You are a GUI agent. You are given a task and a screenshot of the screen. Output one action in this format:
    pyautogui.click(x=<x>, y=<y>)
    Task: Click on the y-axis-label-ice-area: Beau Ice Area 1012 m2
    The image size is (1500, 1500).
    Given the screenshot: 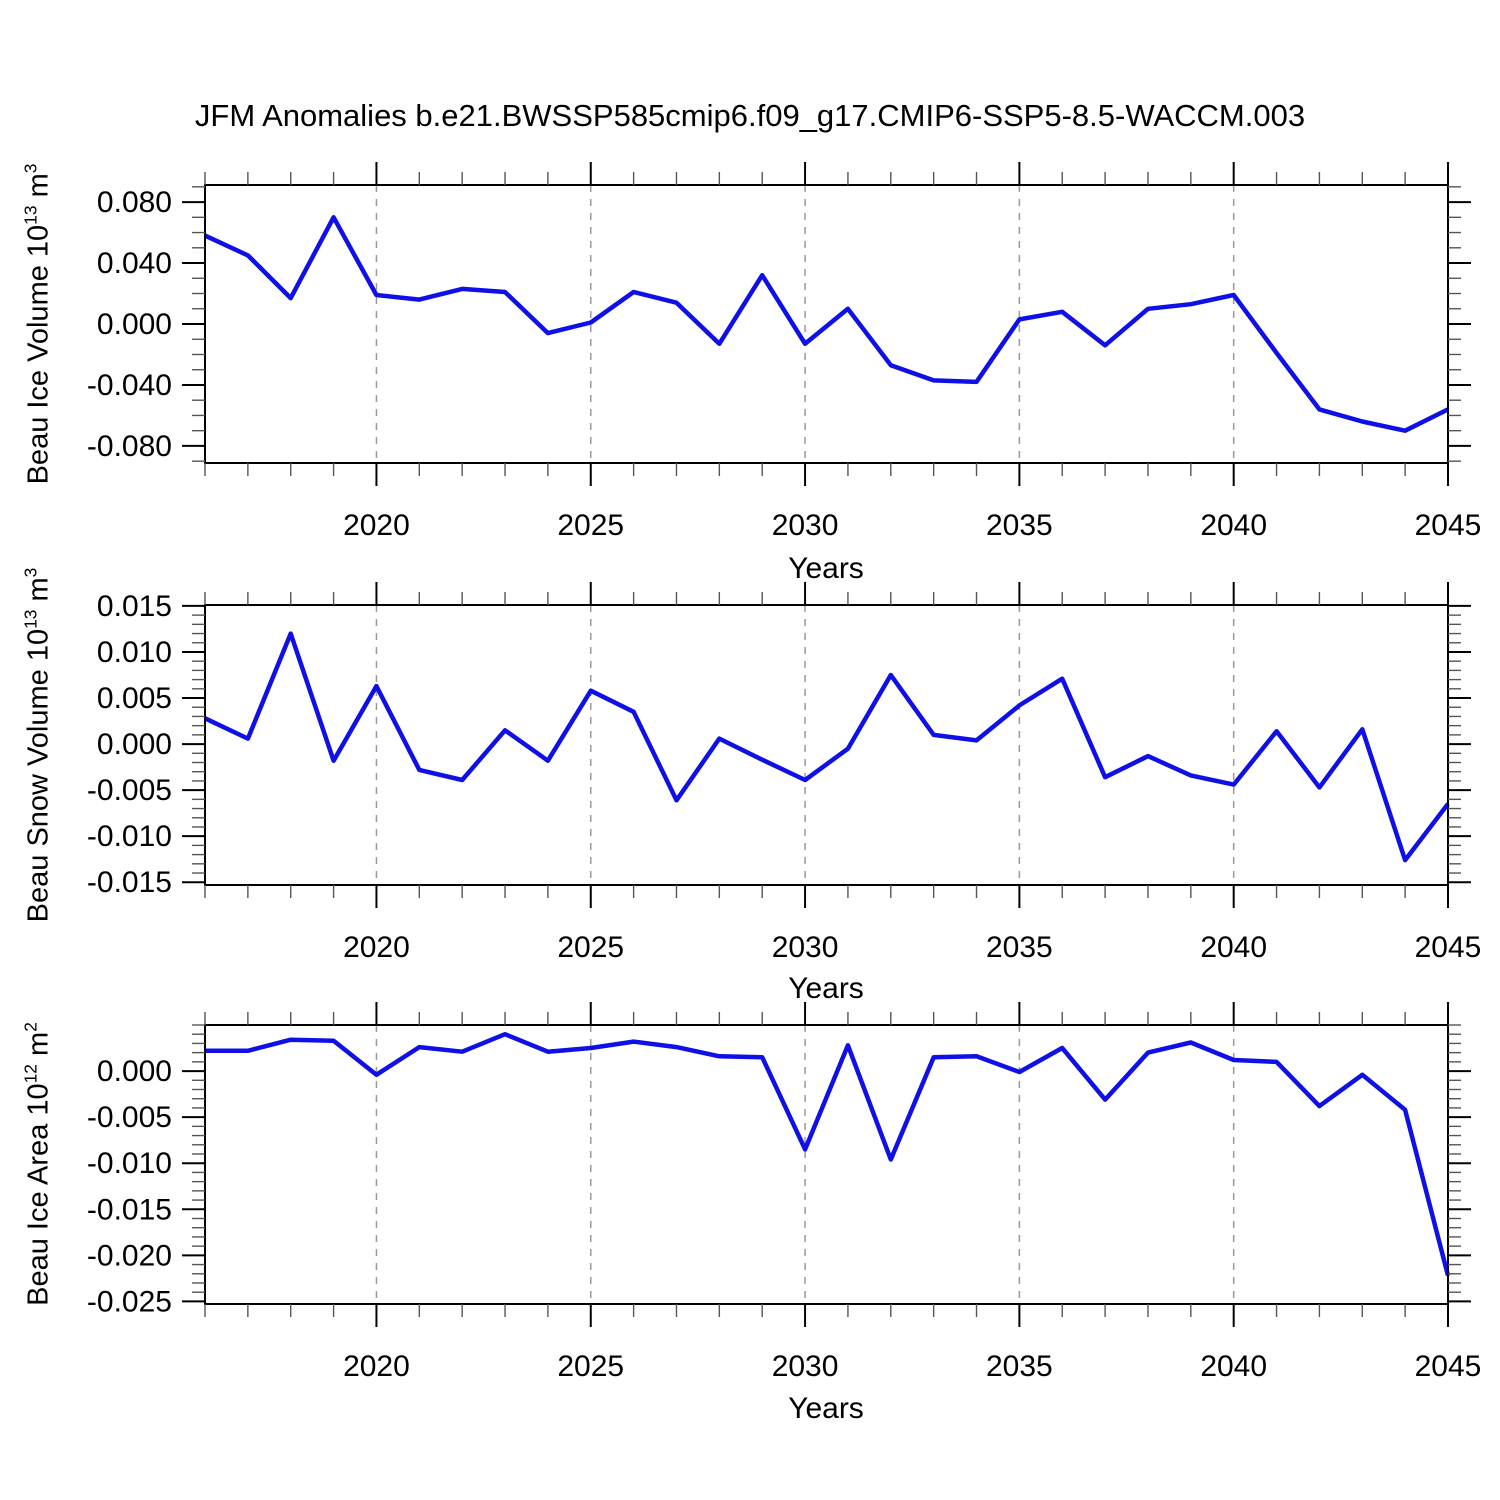 What is the action you would take?
    pyautogui.click(x=38, y=1164)
    